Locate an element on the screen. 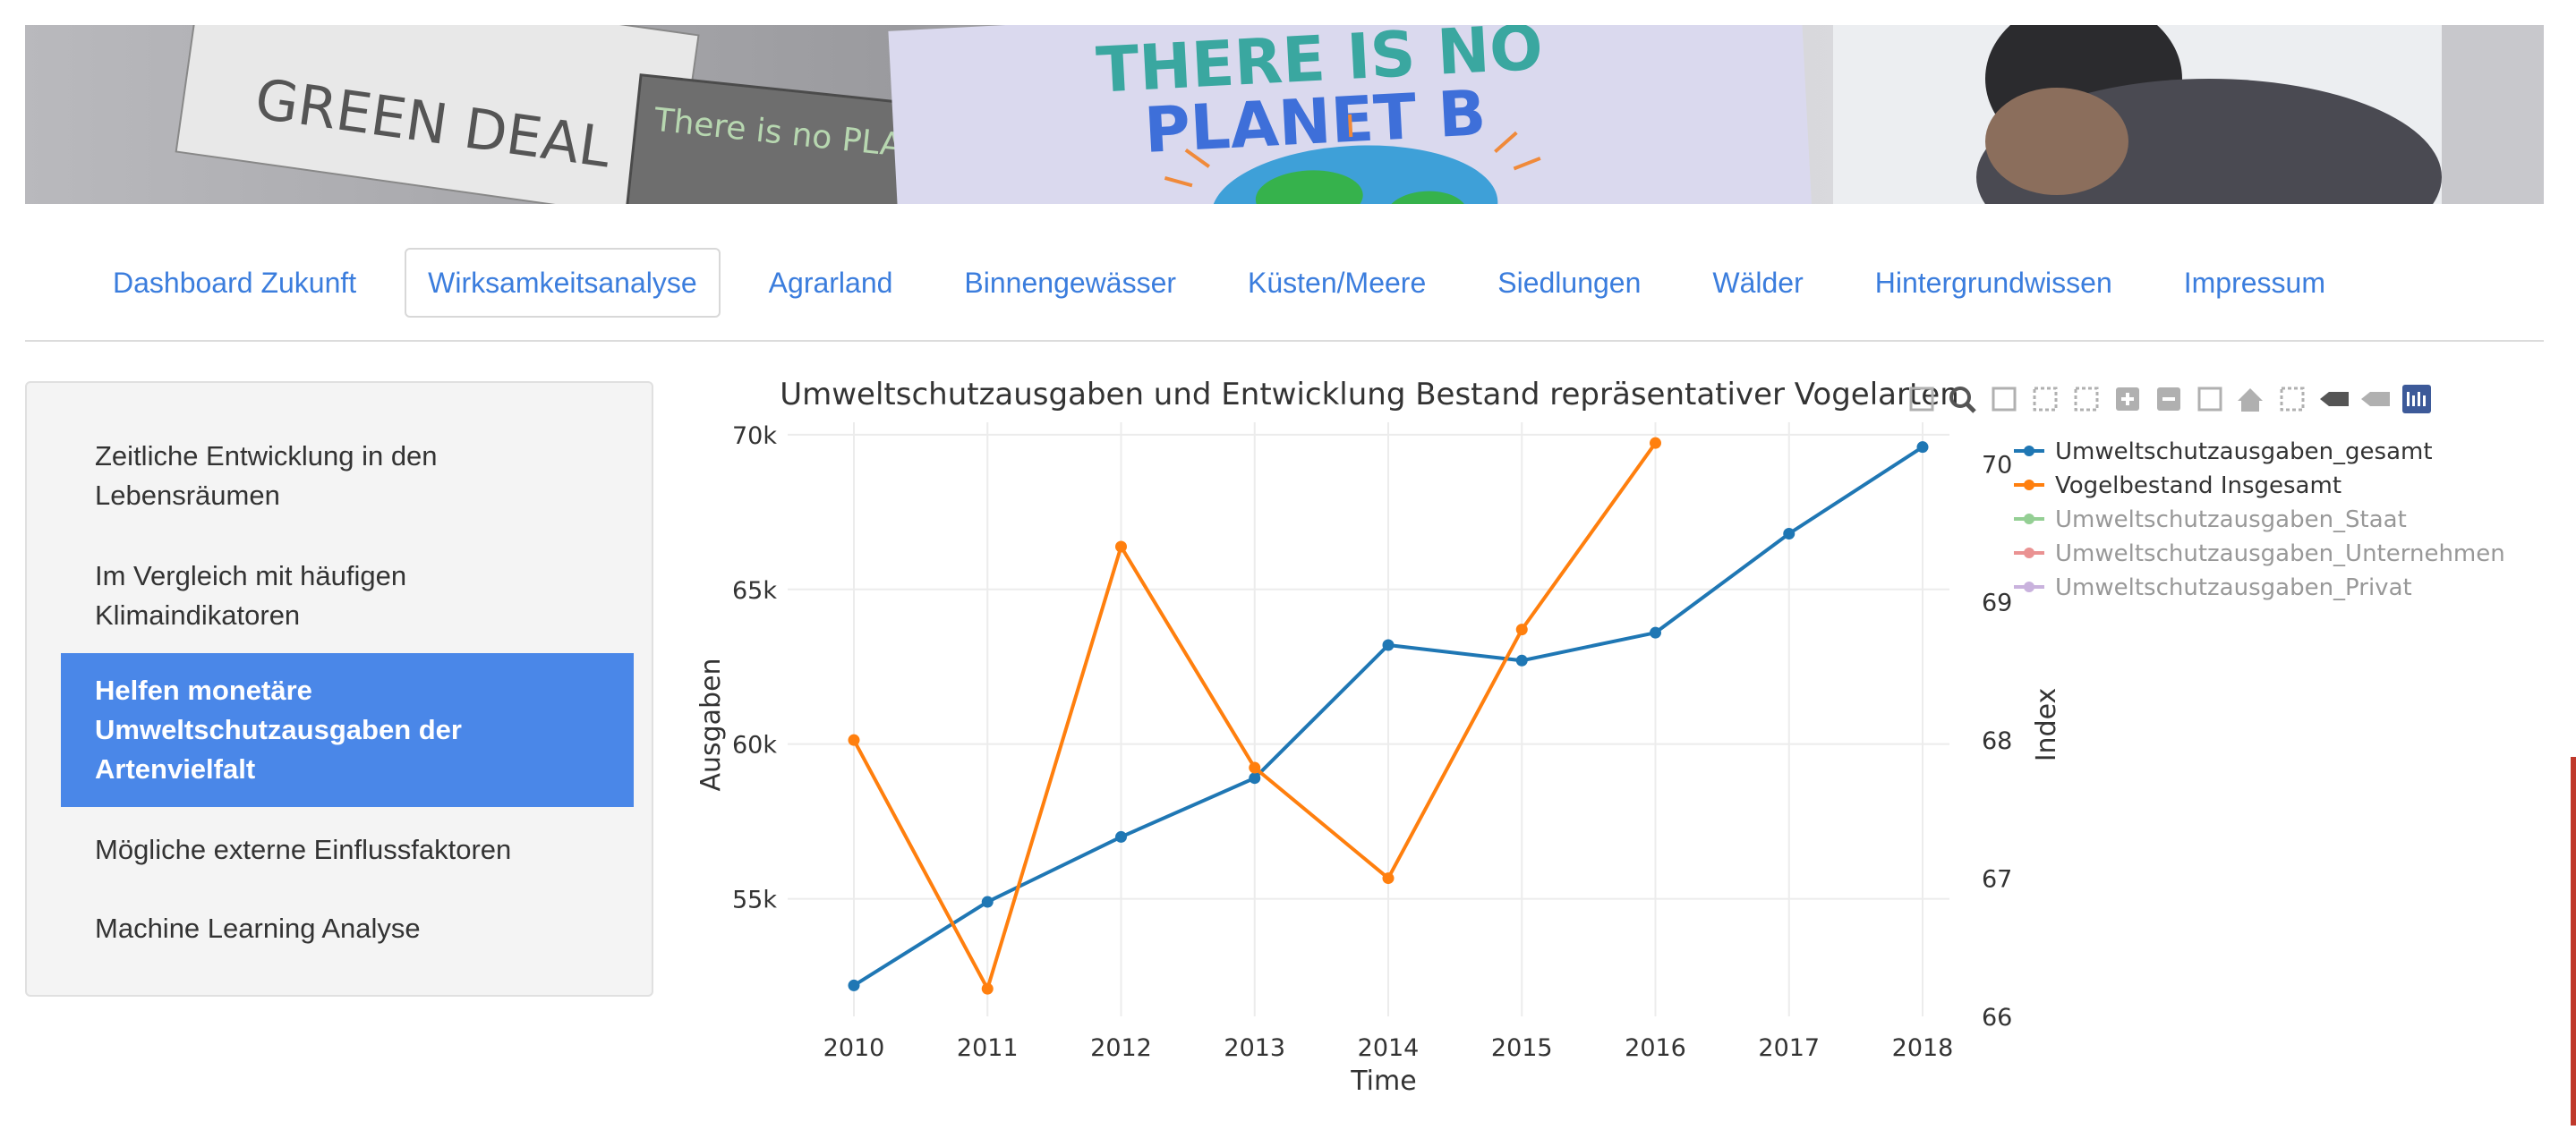  y-tick-label: 70k is located at coordinates (754, 436).